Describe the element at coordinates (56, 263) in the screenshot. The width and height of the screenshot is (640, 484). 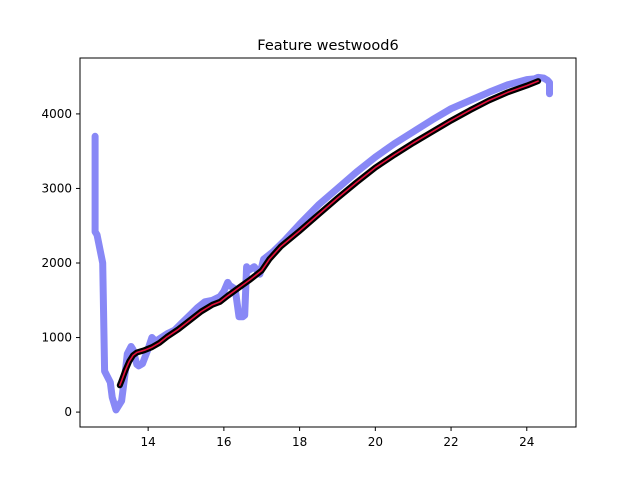
I see `y-tick-label: 2000` at that location.